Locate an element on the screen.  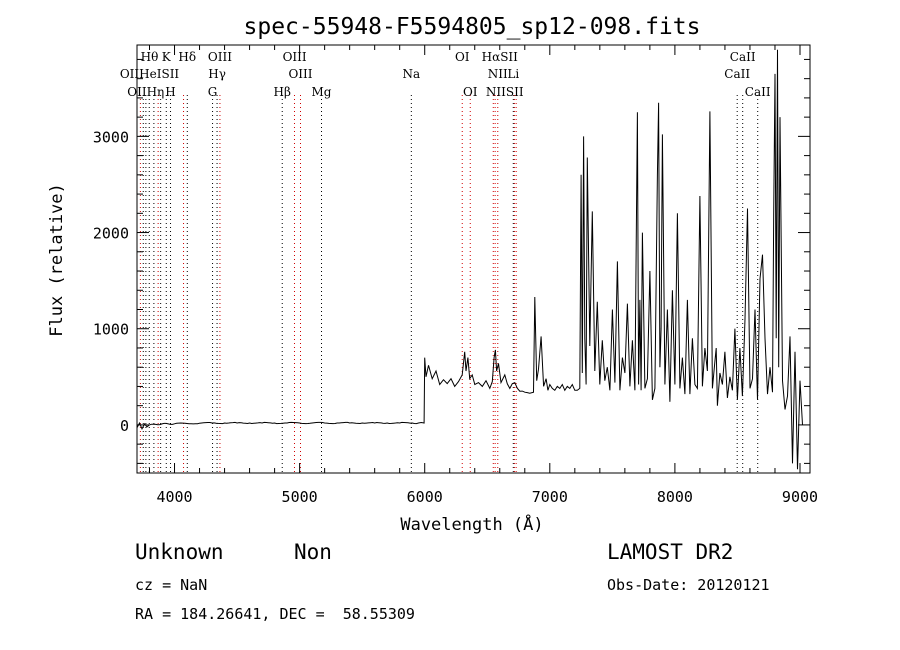
spectral-line-label: Hδ is located at coordinates (187, 57).